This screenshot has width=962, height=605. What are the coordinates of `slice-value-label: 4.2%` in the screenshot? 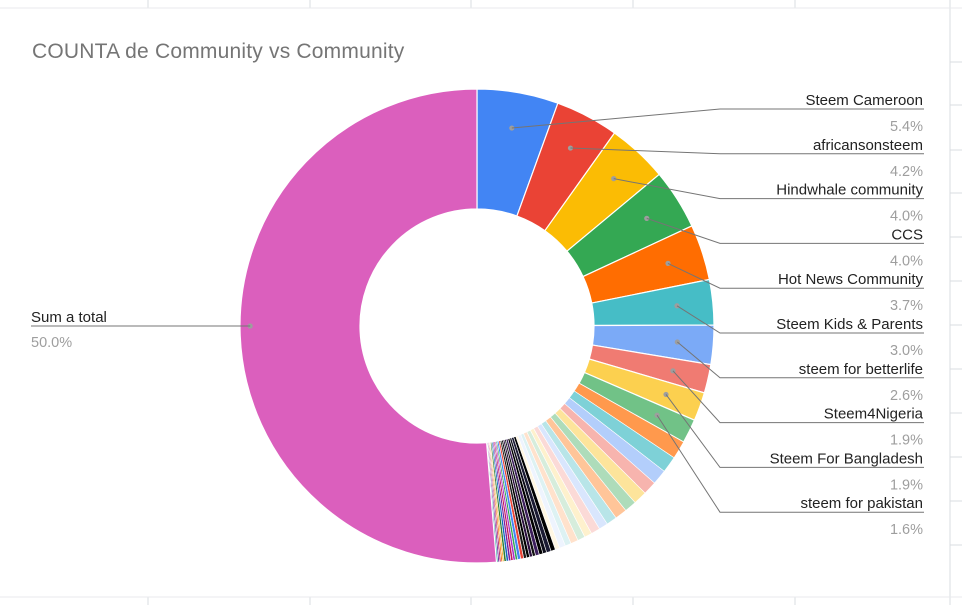 It's located at (906, 172).